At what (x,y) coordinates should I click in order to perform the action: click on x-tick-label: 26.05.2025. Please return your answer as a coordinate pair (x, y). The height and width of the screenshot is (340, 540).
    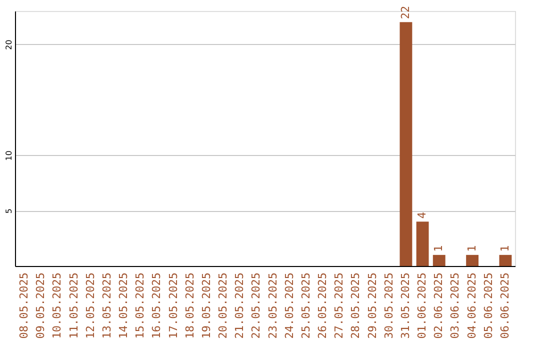
    Looking at the image, I should click on (323, 305).